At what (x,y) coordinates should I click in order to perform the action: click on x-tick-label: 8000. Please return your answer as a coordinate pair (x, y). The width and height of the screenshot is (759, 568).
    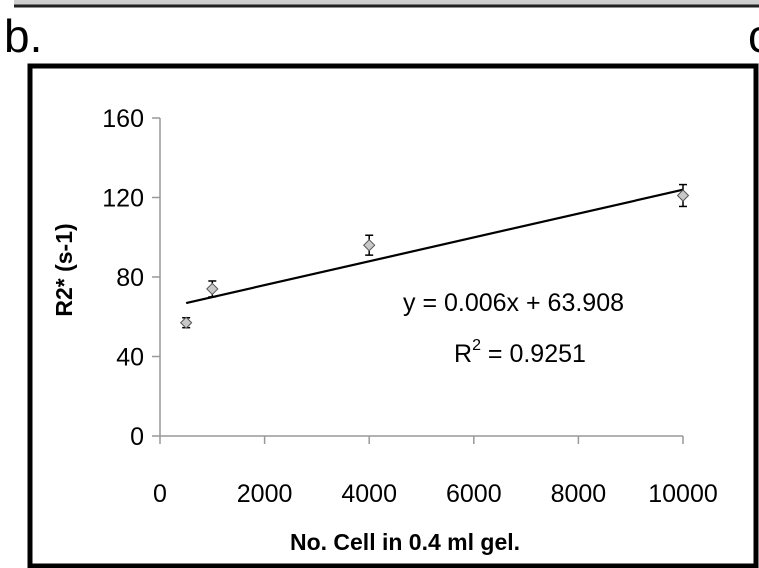
    Looking at the image, I should click on (579, 494).